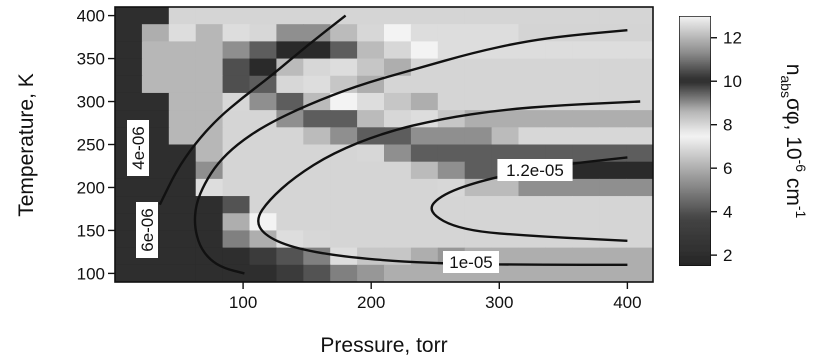 This screenshot has height=360, width=819. I want to click on colorbar-tick-label: 6, so click(727, 168).